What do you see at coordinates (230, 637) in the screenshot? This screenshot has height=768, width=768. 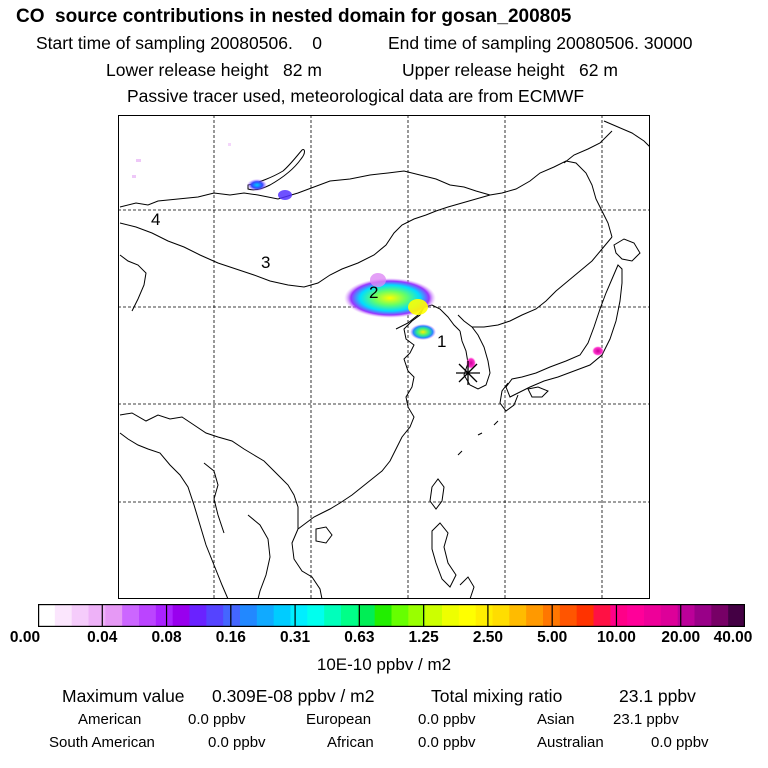 I see `colorbar-tick-label: 0.16` at bounding box center [230, 637].